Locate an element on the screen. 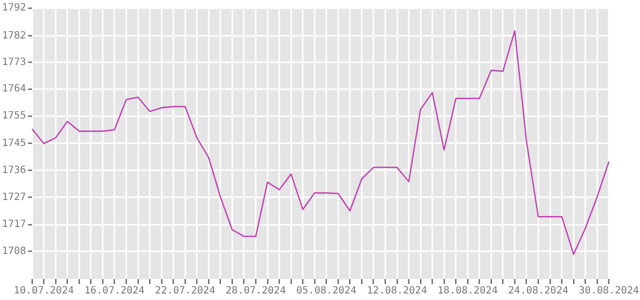  x-tick-label: 28.07.2024 is located at coordinates (256, 291).